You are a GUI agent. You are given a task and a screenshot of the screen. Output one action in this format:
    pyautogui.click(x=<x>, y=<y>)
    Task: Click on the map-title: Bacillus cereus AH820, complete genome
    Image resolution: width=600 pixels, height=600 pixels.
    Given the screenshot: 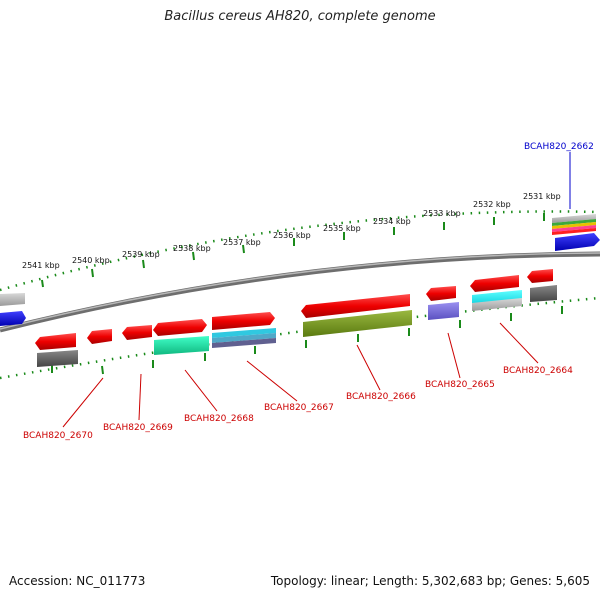 What is the action you would take?
    pyautogui.click(x=300, y=16)
    